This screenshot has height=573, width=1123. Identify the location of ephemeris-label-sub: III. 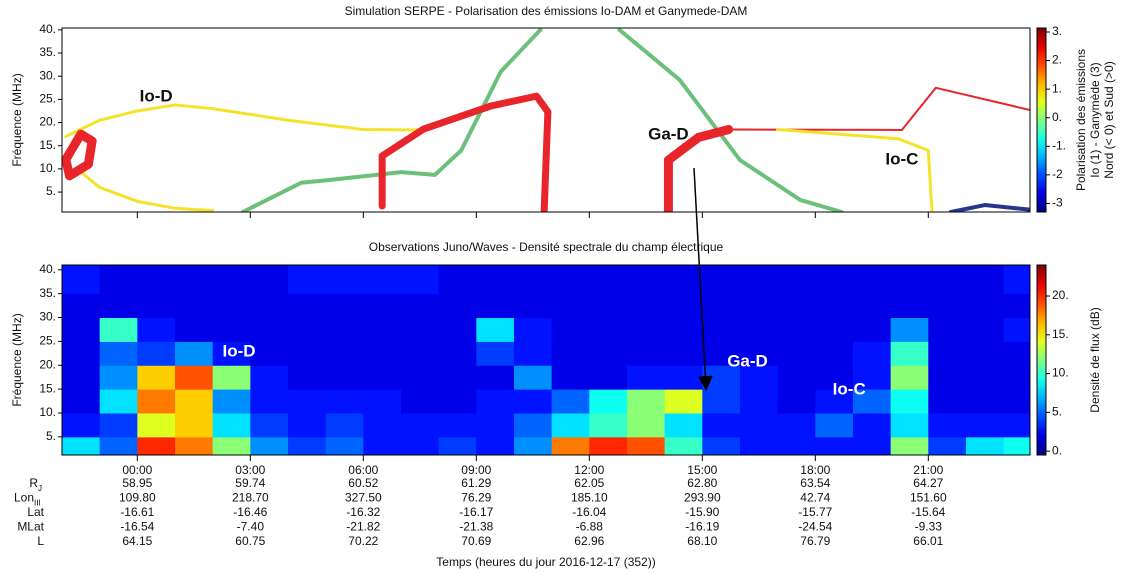
(37, 503).